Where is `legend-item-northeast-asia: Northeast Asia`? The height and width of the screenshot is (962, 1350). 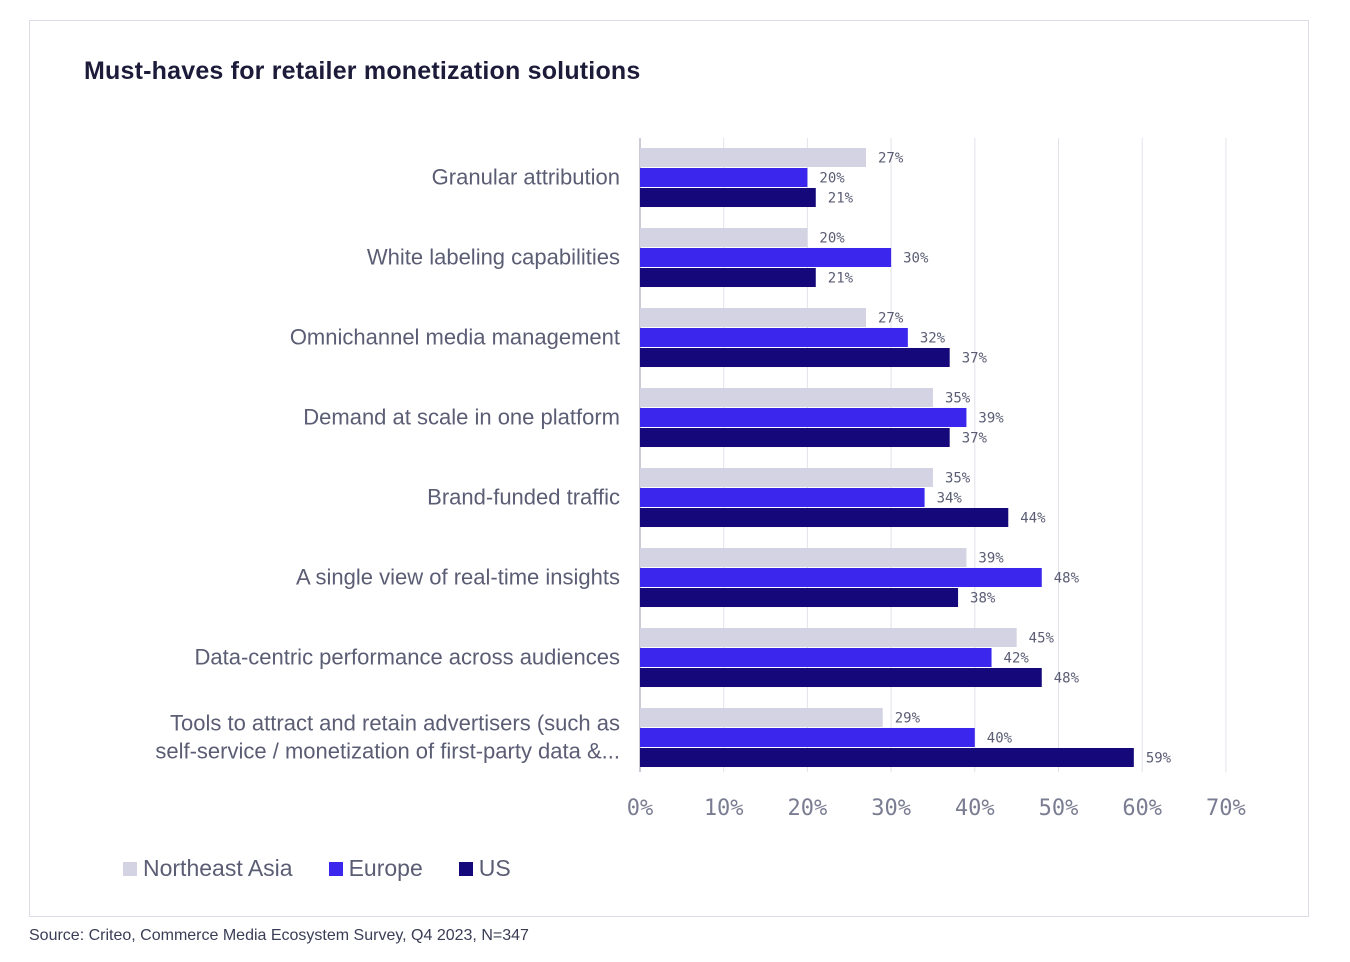 legend-item-northeast-asia: Northeast Asia is located at coordinates (208, 868).